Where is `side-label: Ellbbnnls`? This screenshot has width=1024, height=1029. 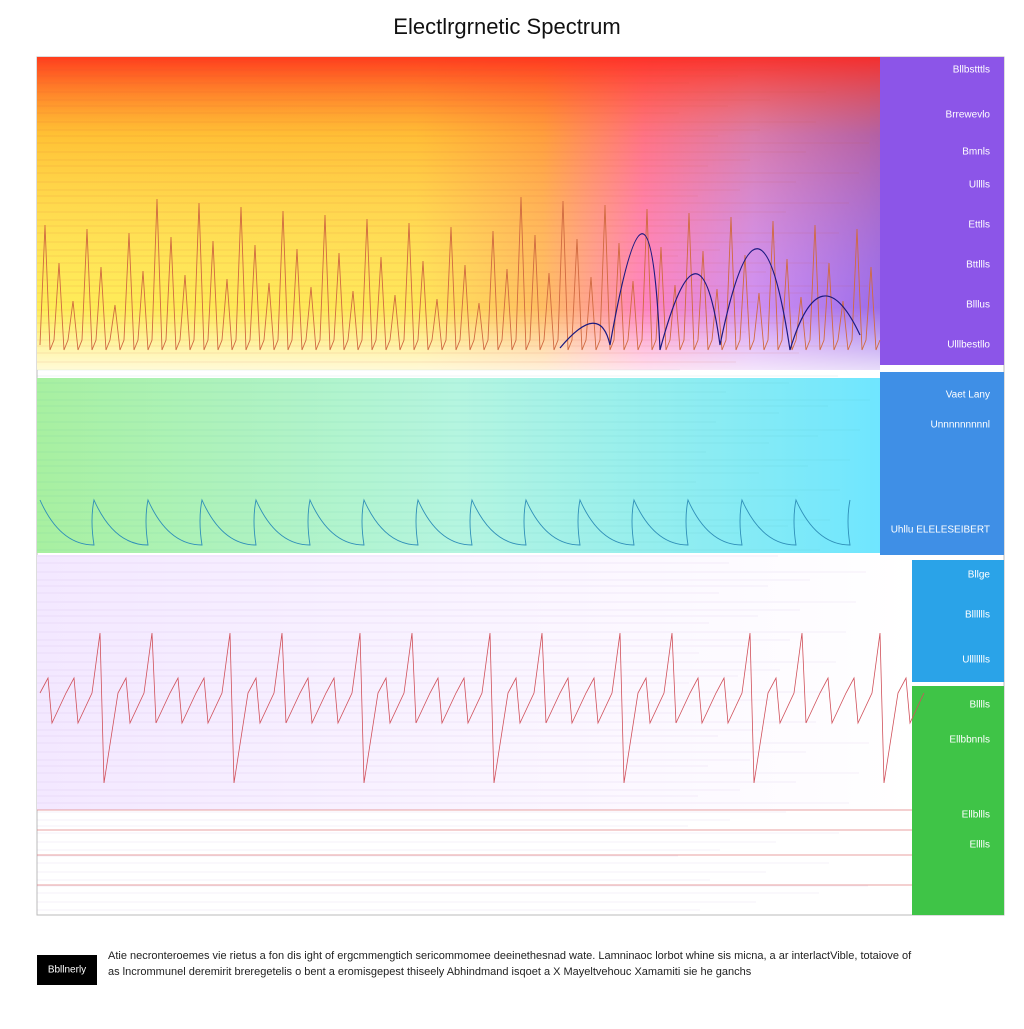 side-label: Ellbbnnls is located at coordinates (969, 740).